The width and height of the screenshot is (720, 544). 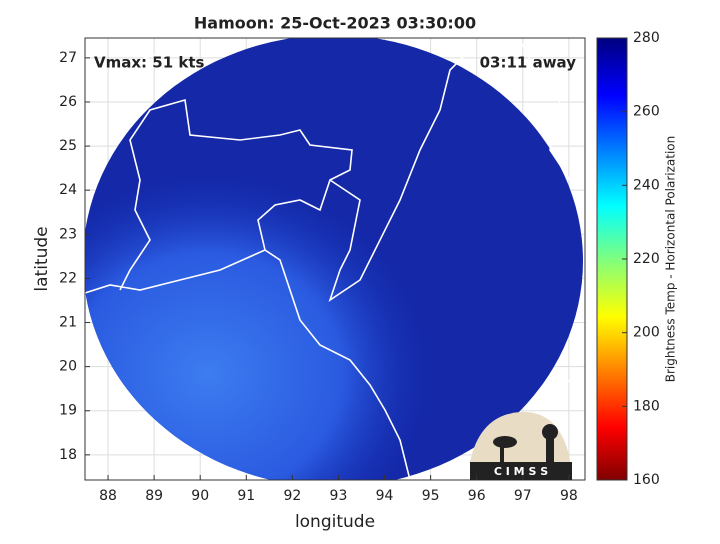 What do you see at coordinates (292, 496) in the screenshot?
I see `x-tick-label: 92` at bounding box center [292, 496].